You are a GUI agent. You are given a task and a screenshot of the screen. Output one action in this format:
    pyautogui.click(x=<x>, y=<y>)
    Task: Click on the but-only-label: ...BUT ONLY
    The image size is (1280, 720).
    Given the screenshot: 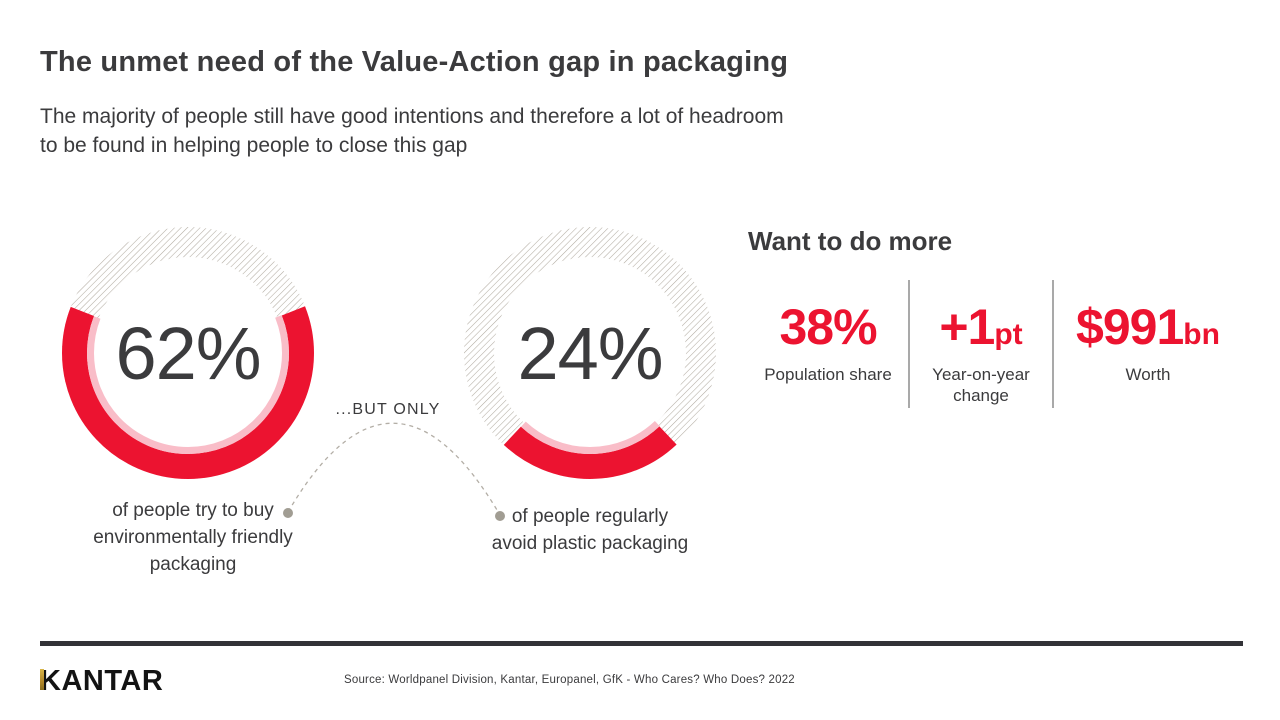 What is the action you would take?
    pyautogui.click(x=388, y=409)
    